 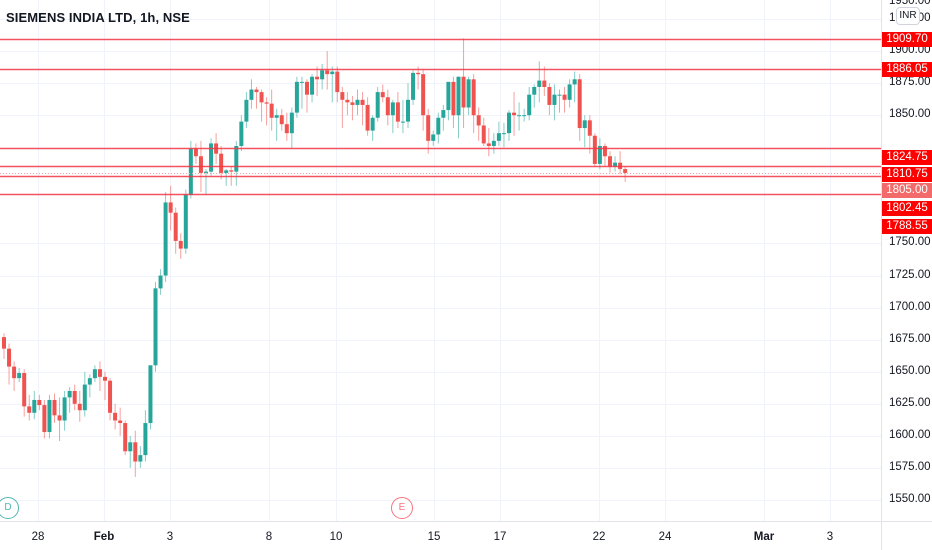 I want to click on time-axis-tick: 17, so click(x=500, y=537).